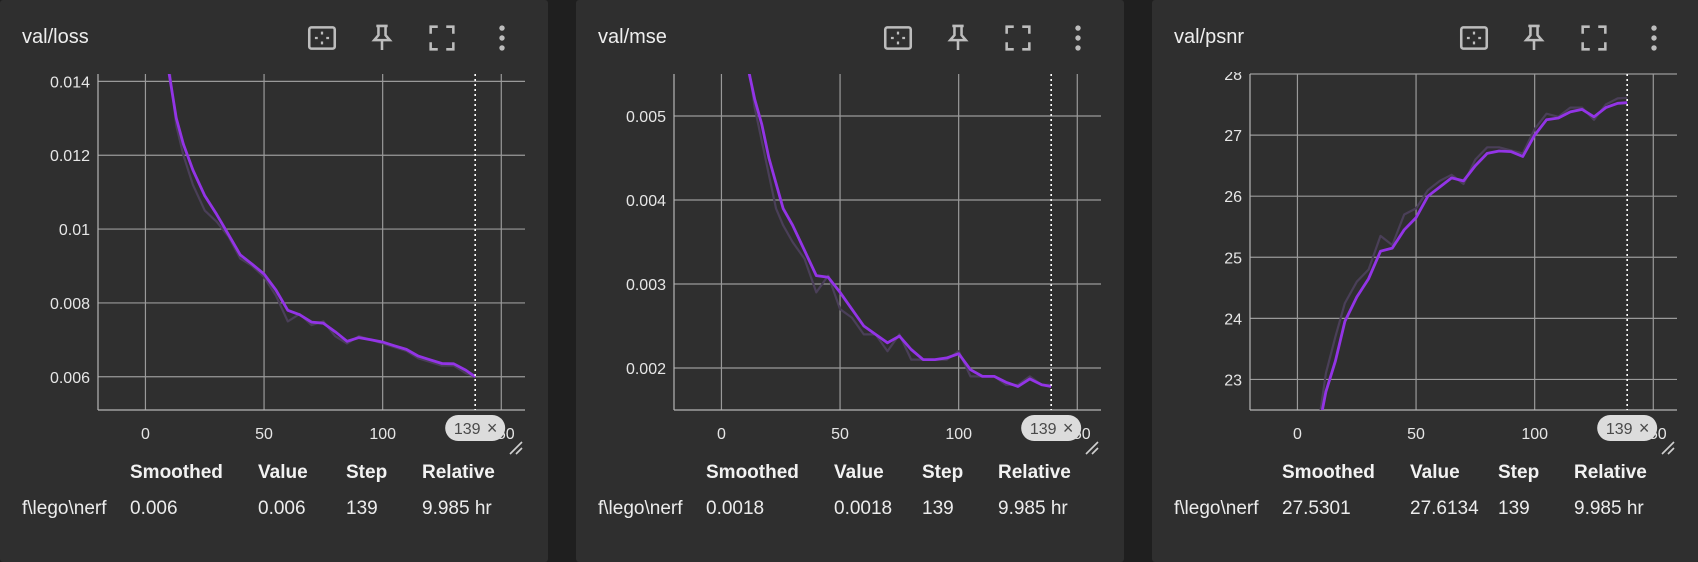 The height and width of the screenshot is (562, 1698). What do you see at coordinates (1316, 508) in the screenshot?
I see `cell-smoothed: 27.5301` at bounding box center [1316, 508].